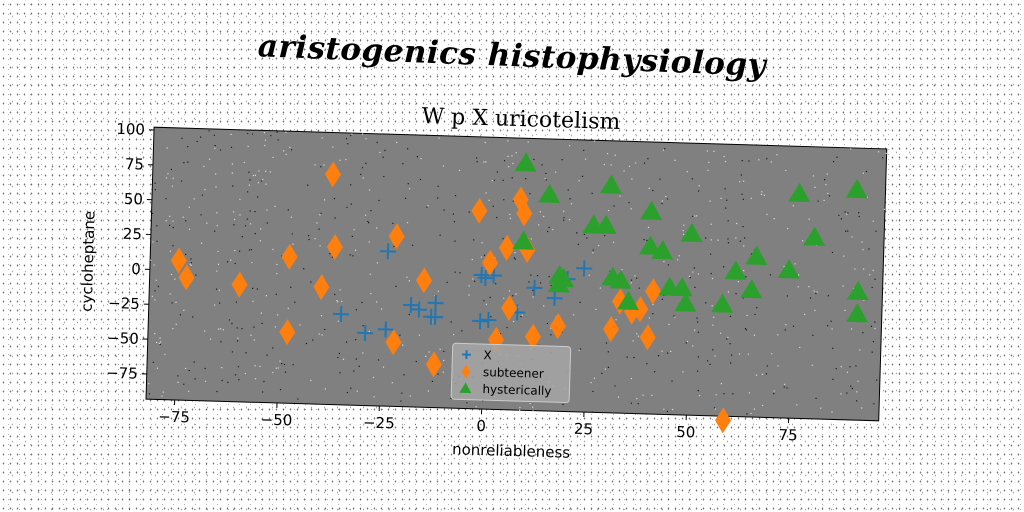 This screenshot has height=512, width=1024. What do you see at coordinates (124, 303) in the screenshot?
I see `y-tick-label: −25` at bounding box center [124, 303].